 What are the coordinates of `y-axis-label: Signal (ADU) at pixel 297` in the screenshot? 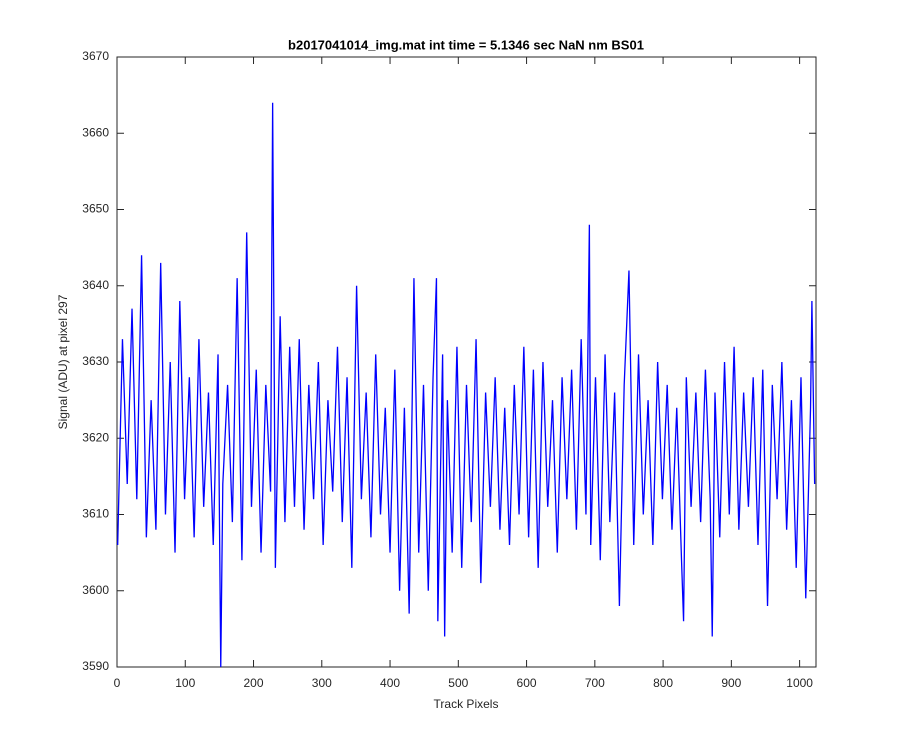 It's located at (63, 361).